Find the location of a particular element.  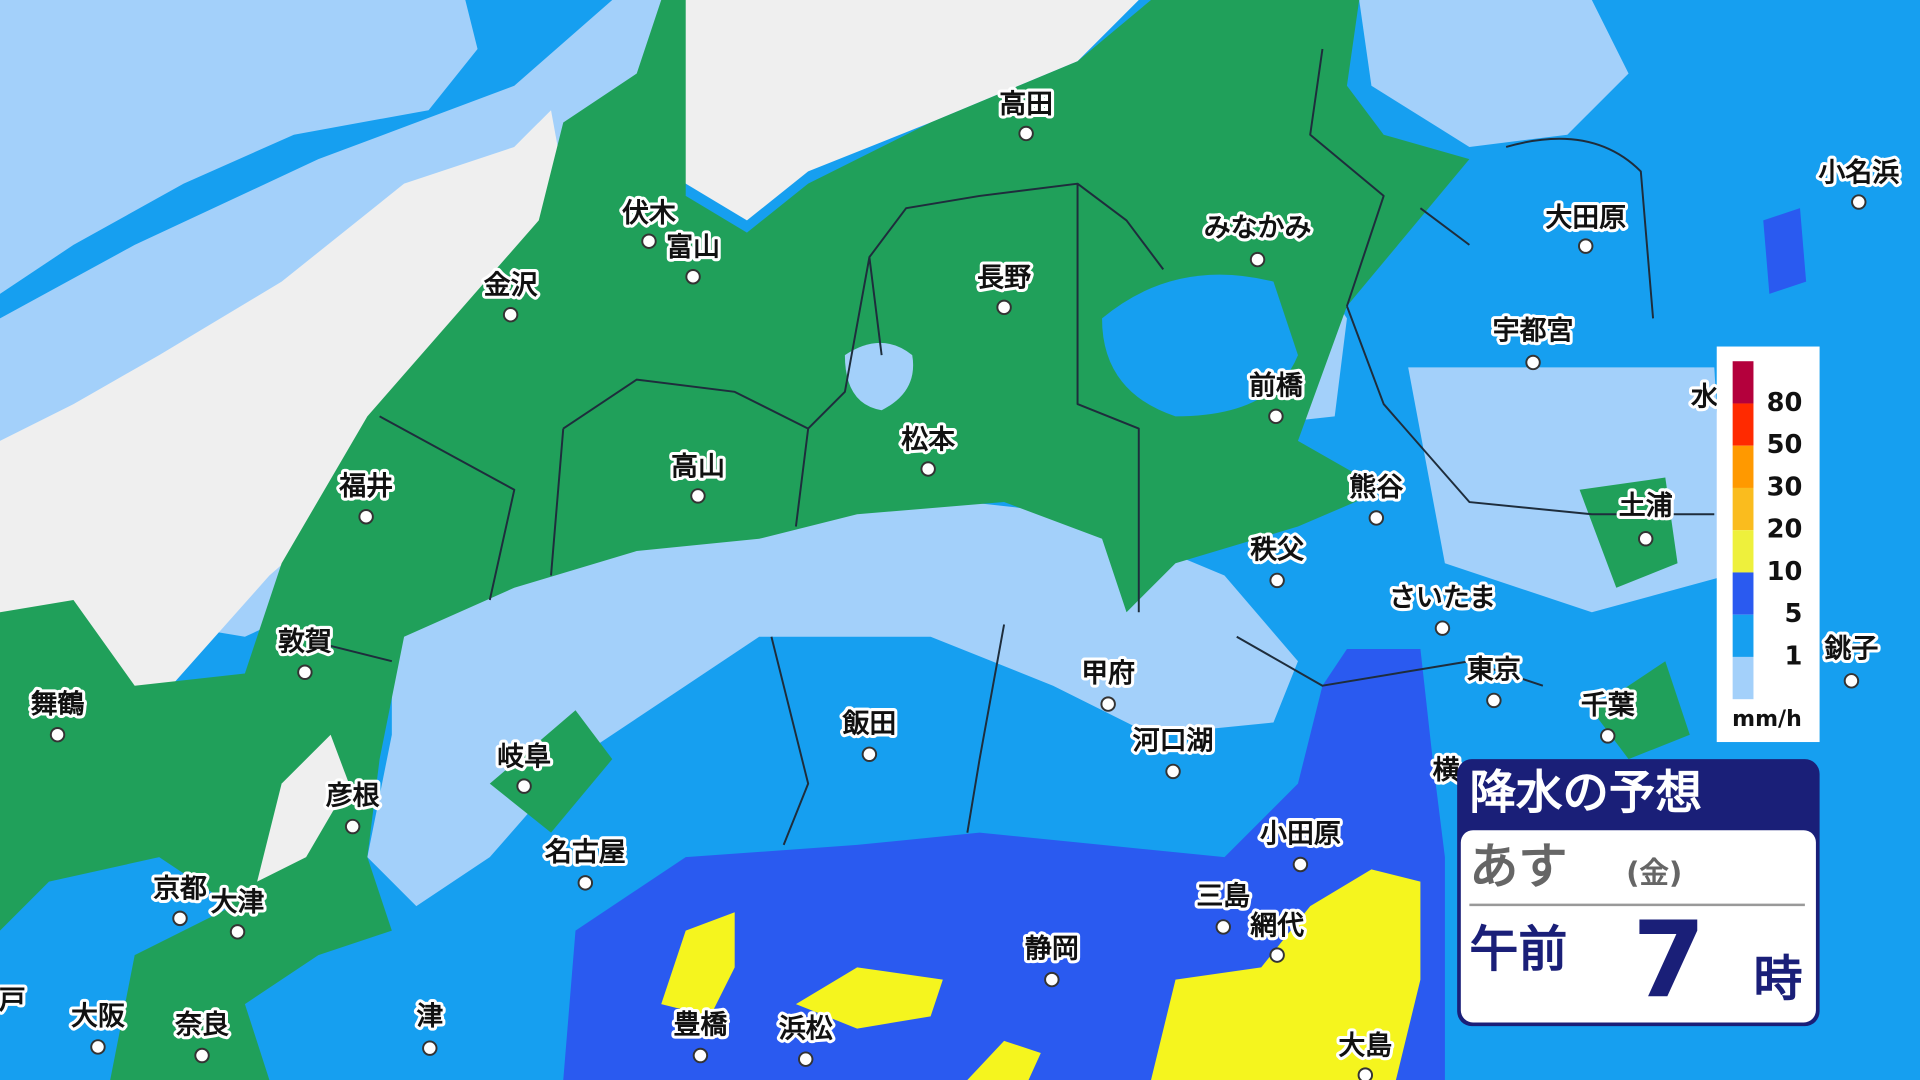

panel-body is located at coordinates (1638, 926).